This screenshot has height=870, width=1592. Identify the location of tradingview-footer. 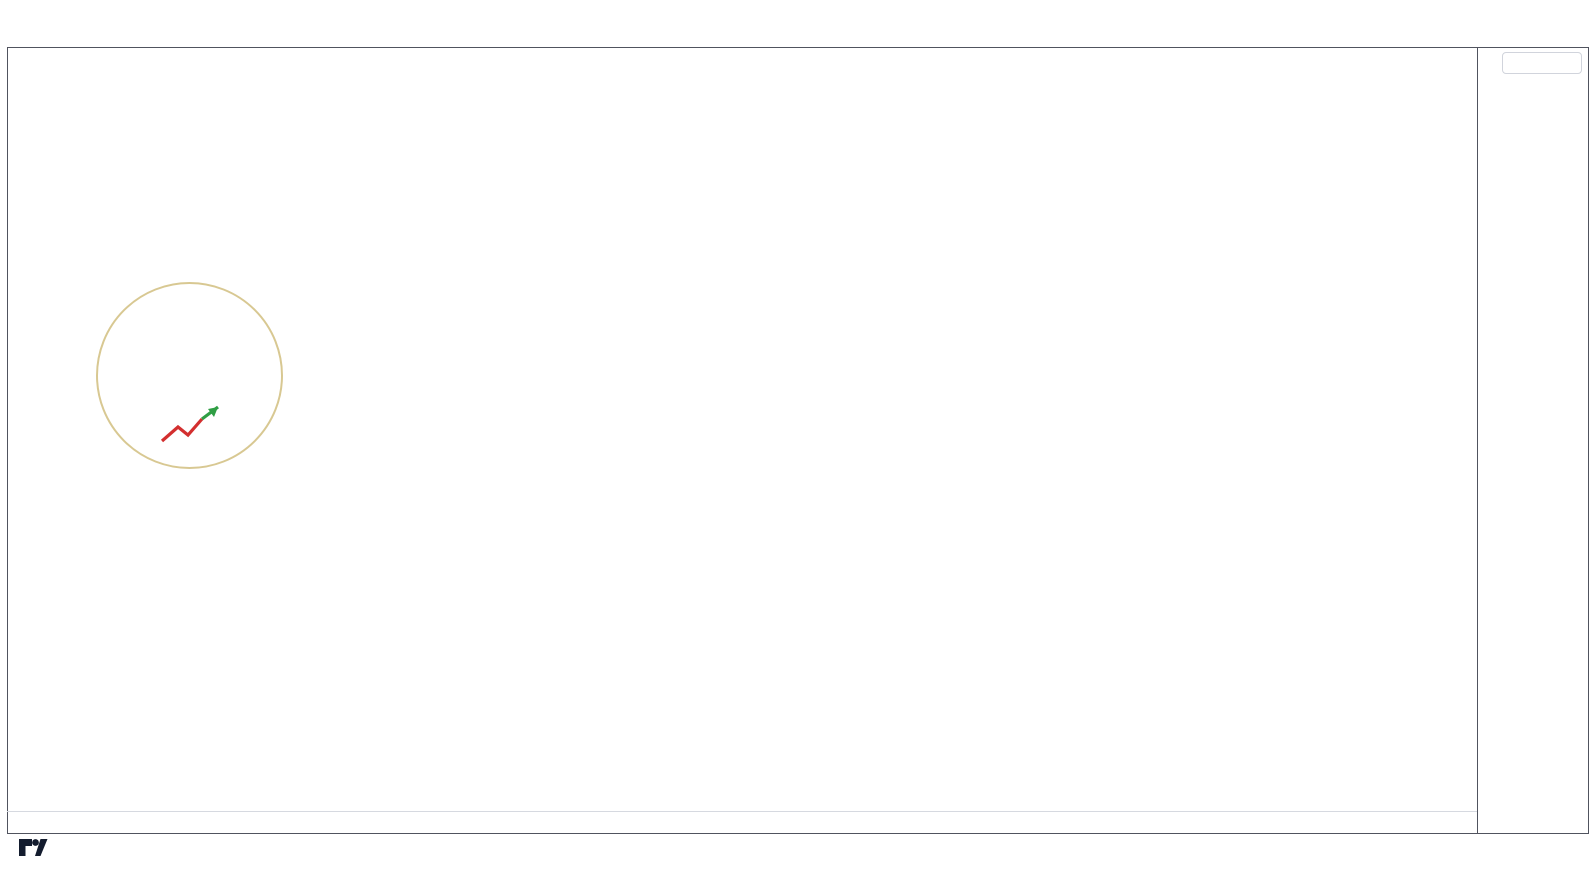
(36, 847).